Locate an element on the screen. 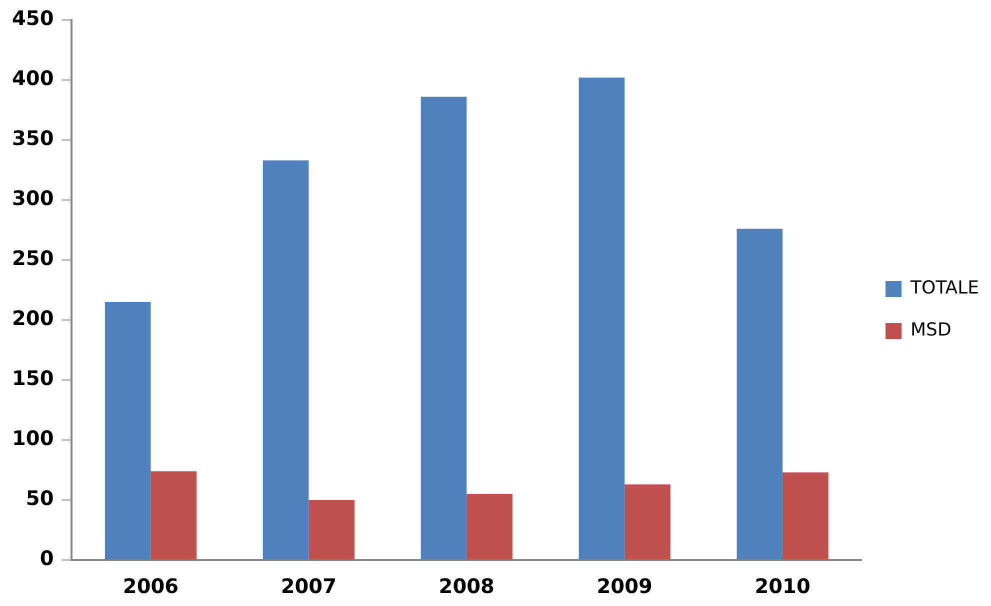 This screenshot has height=606, width=991. x-tick-label: 2008 is located at coordinates (466, 586).